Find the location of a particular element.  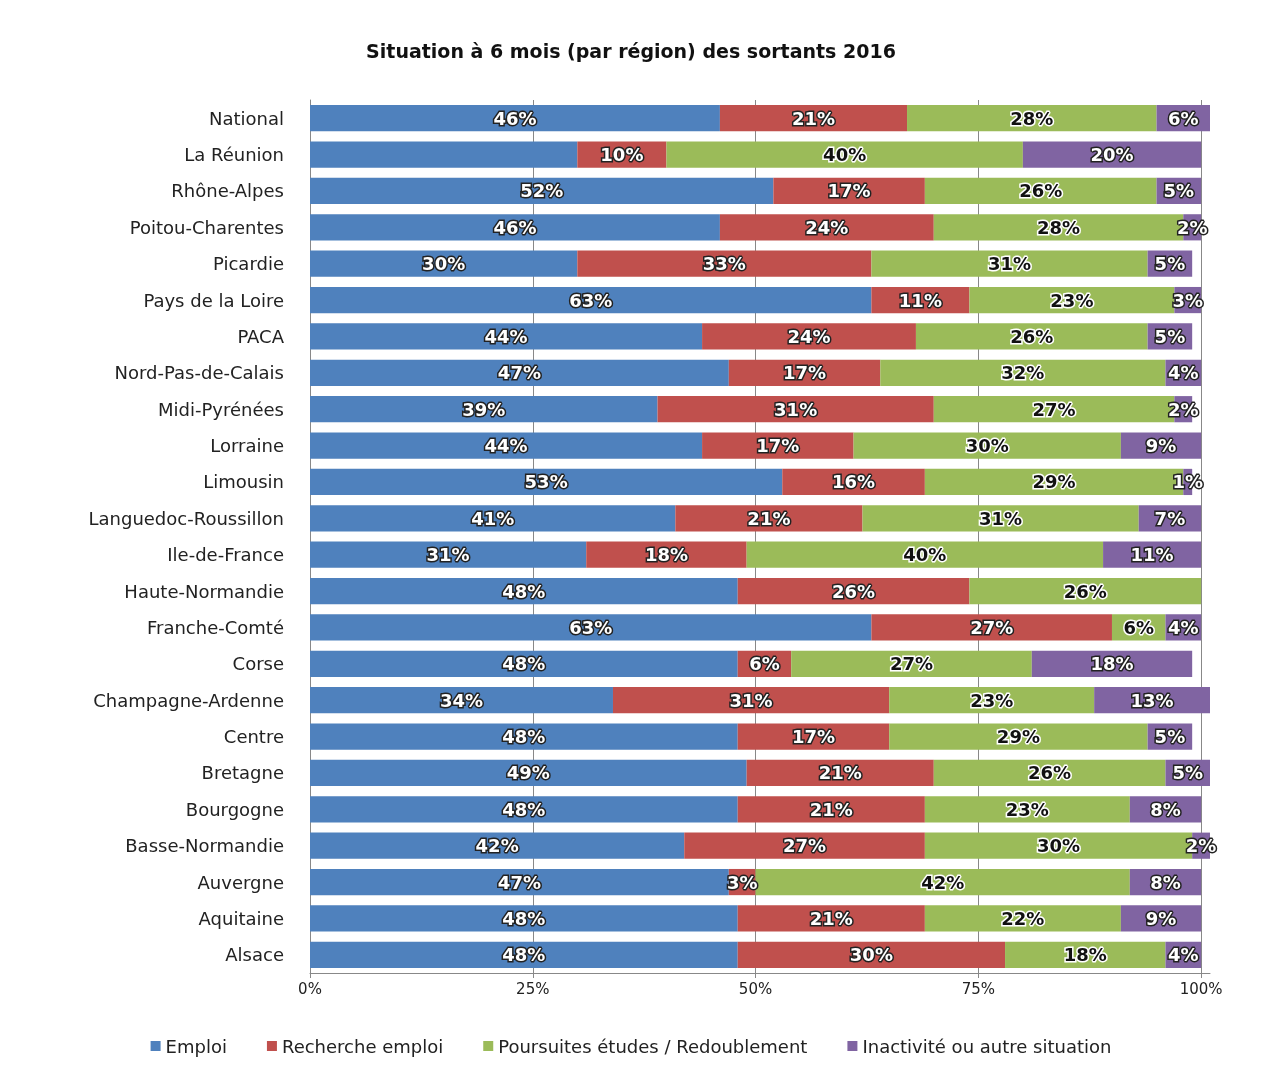

y-tick-label: Languedoc-Roussillon is located at coordinates (186, 518).